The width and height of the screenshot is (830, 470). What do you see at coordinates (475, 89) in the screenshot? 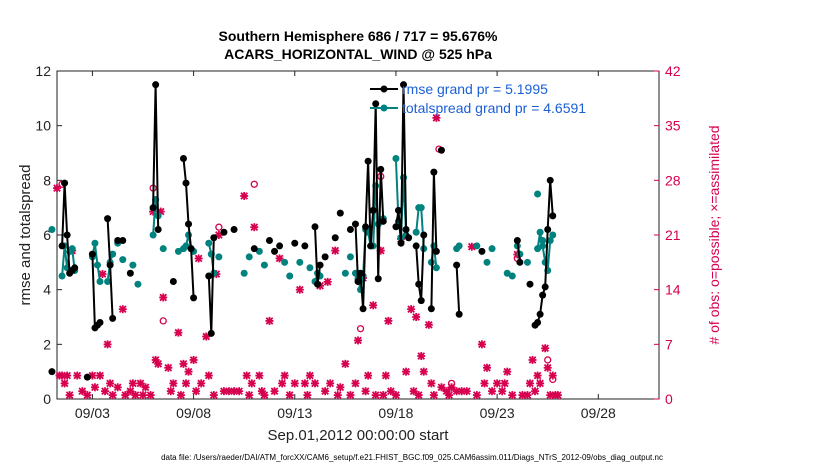
I see `legend-rmse-label: rmse grand pr = 5.1995` at bounding box center [475, 89].